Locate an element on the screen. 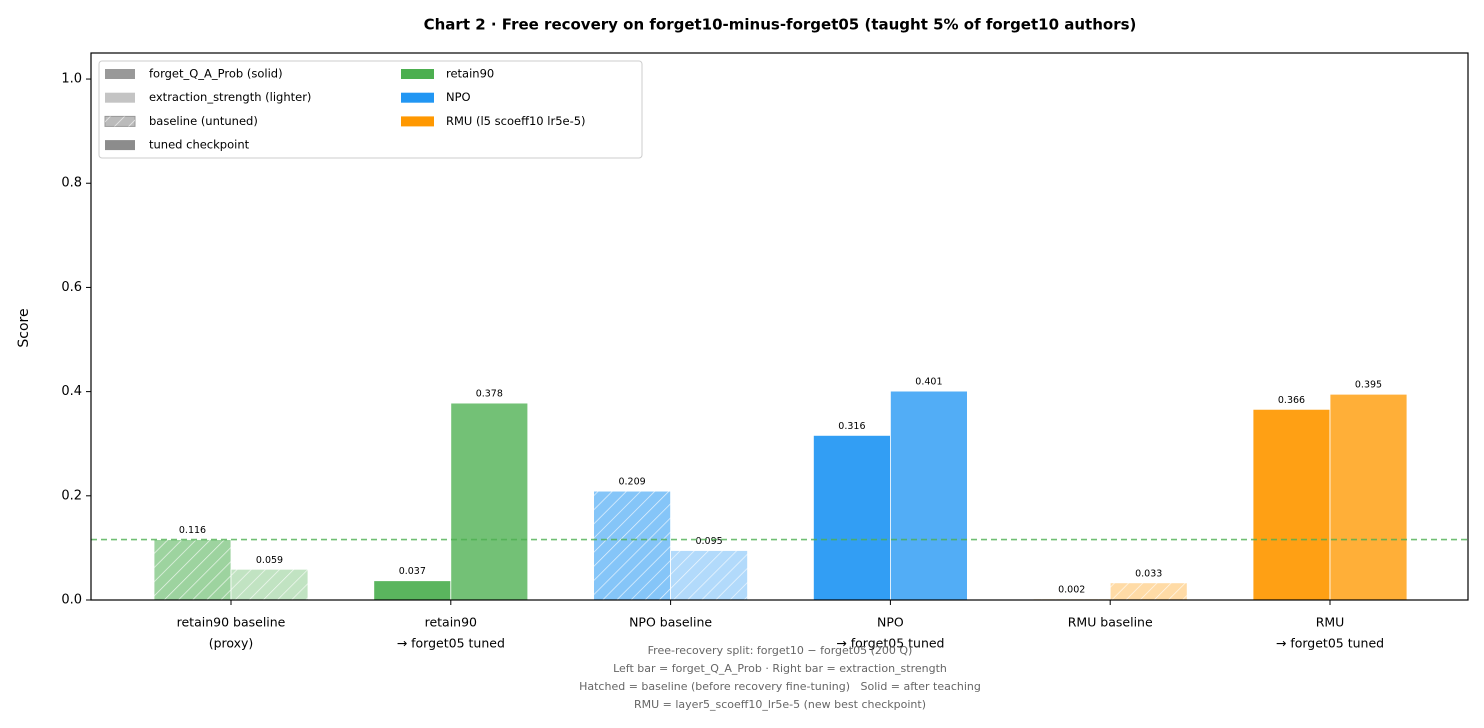 The width and height of the screenshot is (1484, 728). x-tick-label: retain90 is located at coordinates (451, 622).